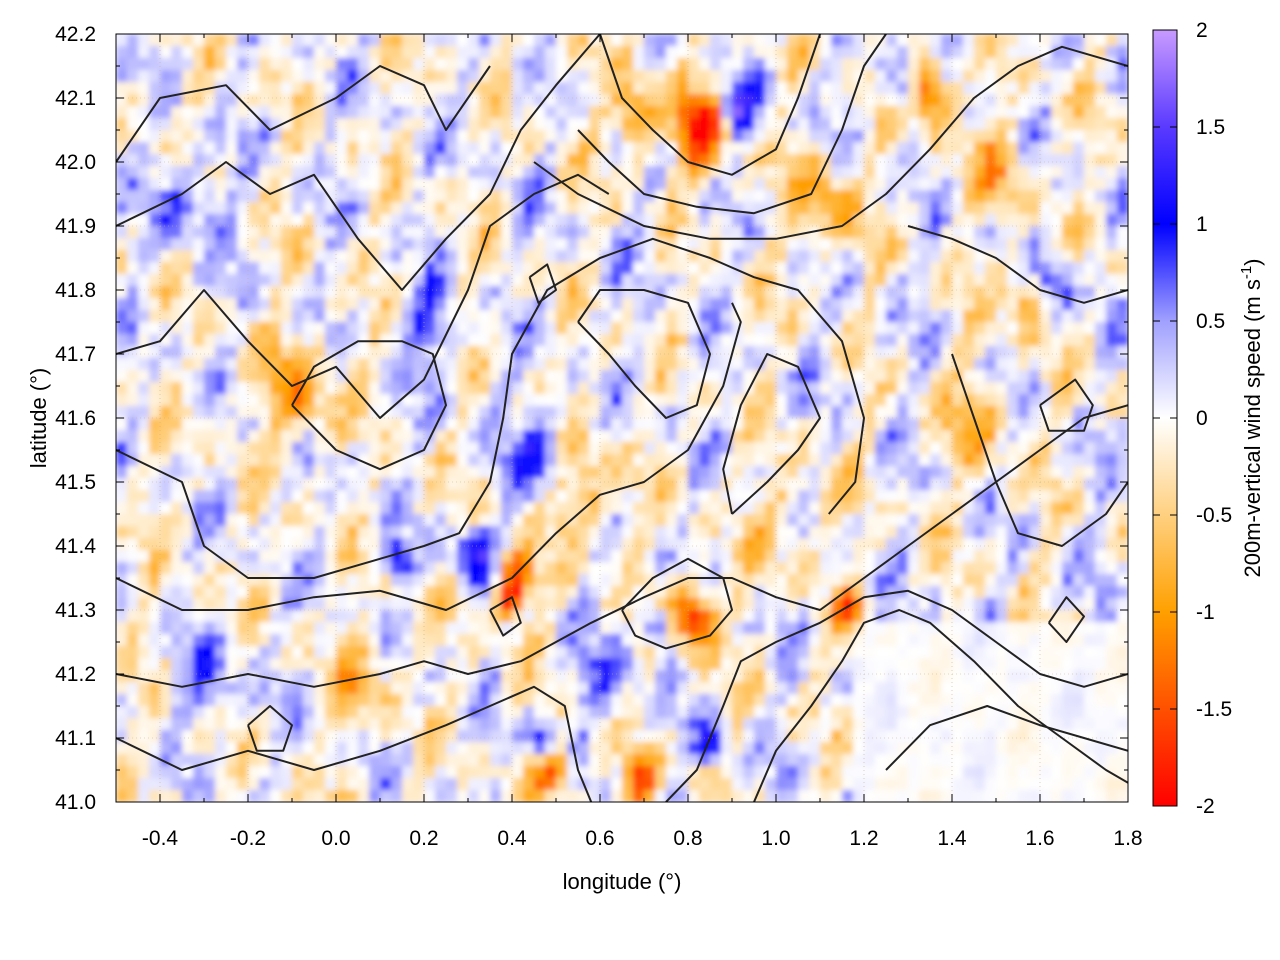 Image resolution: width=1280 pixels, height=960 pixels. What do you see at coordinates (775, 838) in the screenshot?
I see `x-tick-label: 1.0` at bounding box center [775, 838].